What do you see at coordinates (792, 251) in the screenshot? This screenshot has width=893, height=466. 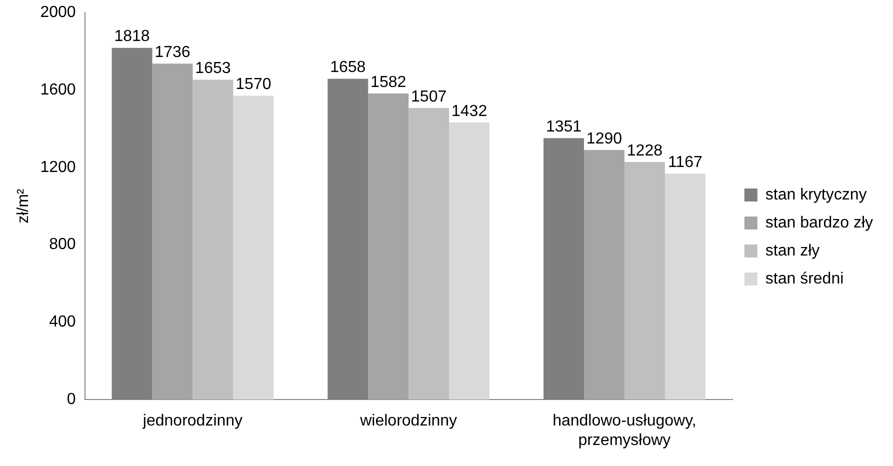 I see `legend-label: stan zły` at bounding box center [792, 251].